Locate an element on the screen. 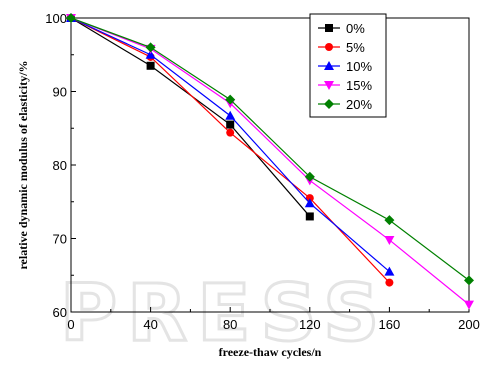  y-tick-label: 80 is located at coordinates (60, 165).